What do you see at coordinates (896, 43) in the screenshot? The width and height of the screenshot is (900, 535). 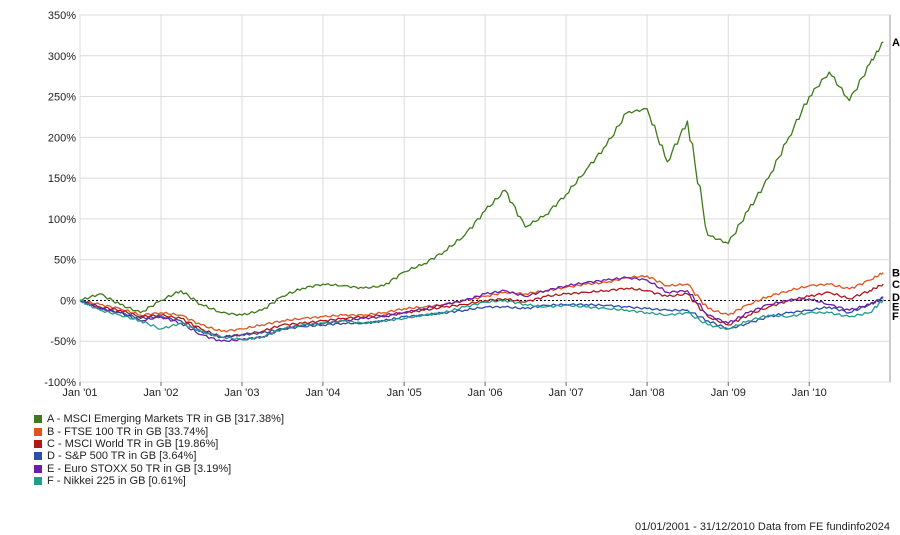 I see `end-label-a: A` at bounding box center [896, 43].